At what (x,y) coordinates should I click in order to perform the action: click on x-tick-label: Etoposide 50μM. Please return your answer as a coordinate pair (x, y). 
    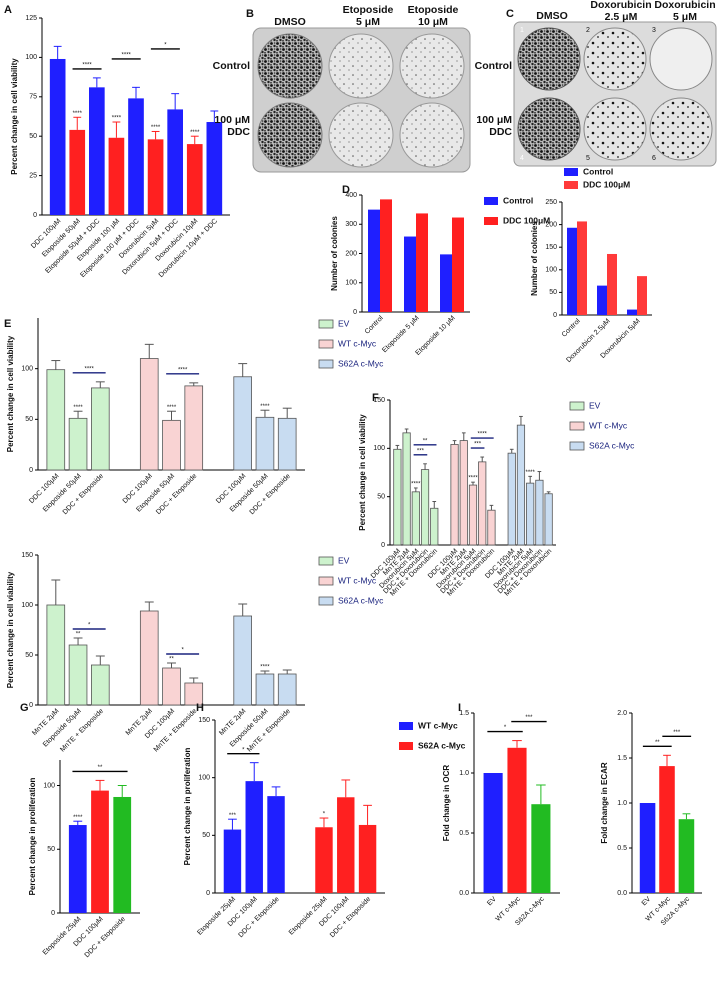
    Looking at the image, I should click on (249, 493).